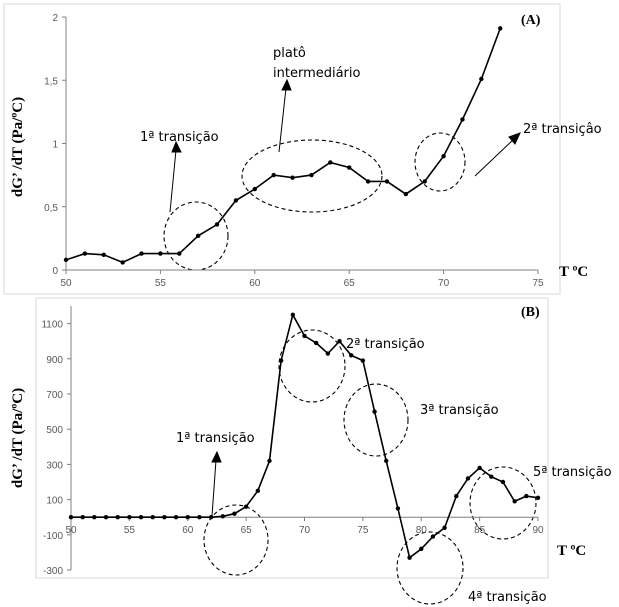 The height and width of the screenshot is (607, 619). I want to click on y-tick-label-b: 1100, so click(52, 325).